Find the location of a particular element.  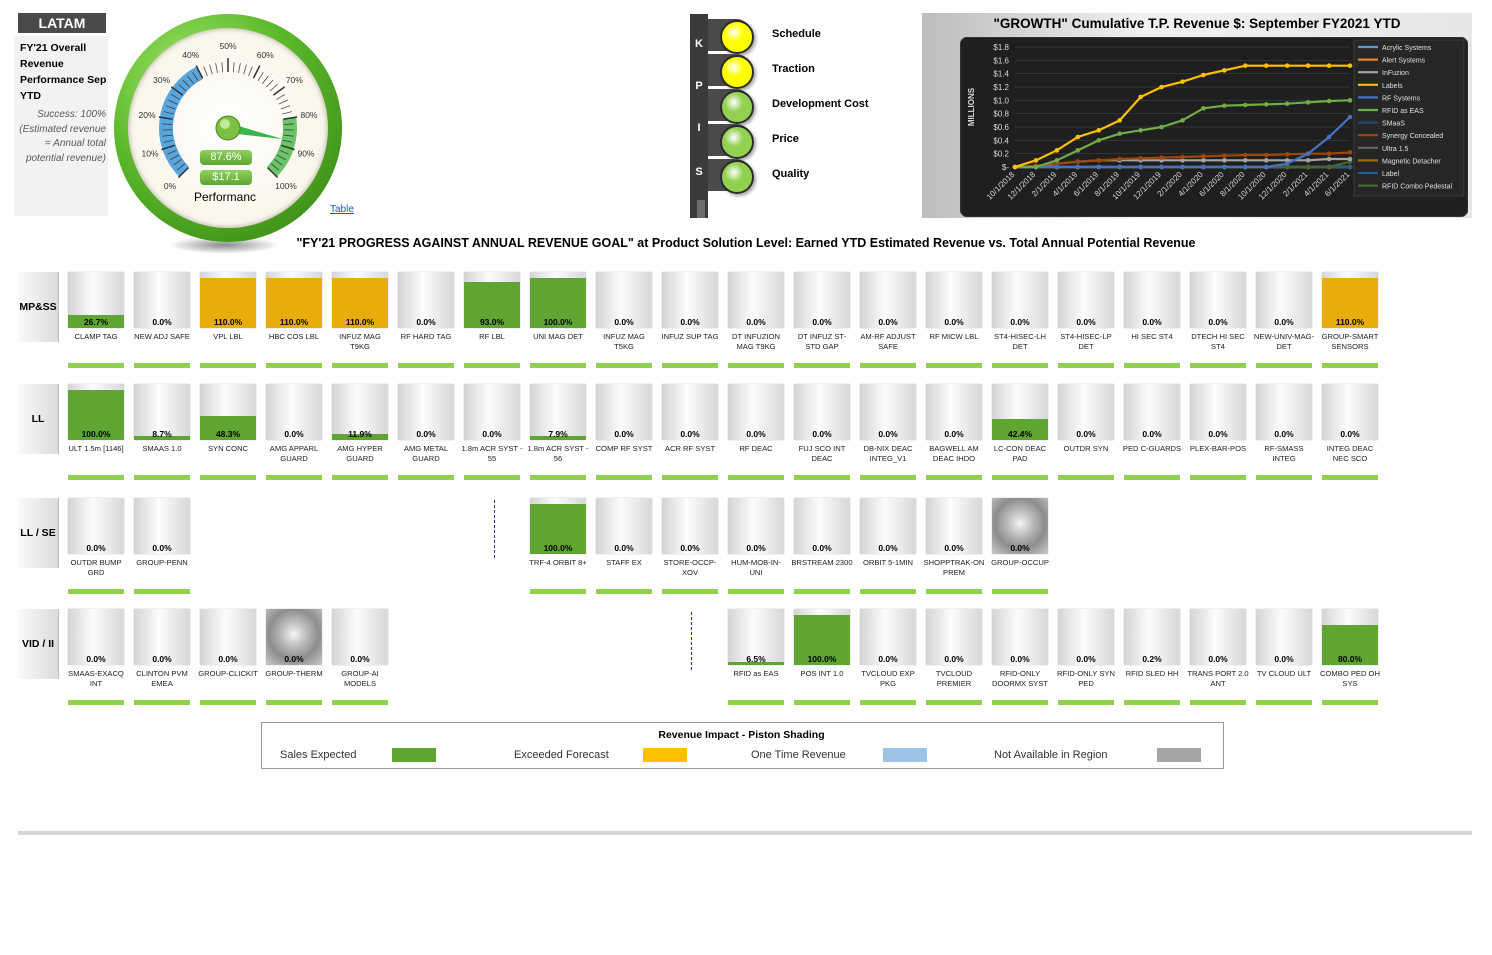

product-tile: 26.7% is located at coordinates (96, 300).